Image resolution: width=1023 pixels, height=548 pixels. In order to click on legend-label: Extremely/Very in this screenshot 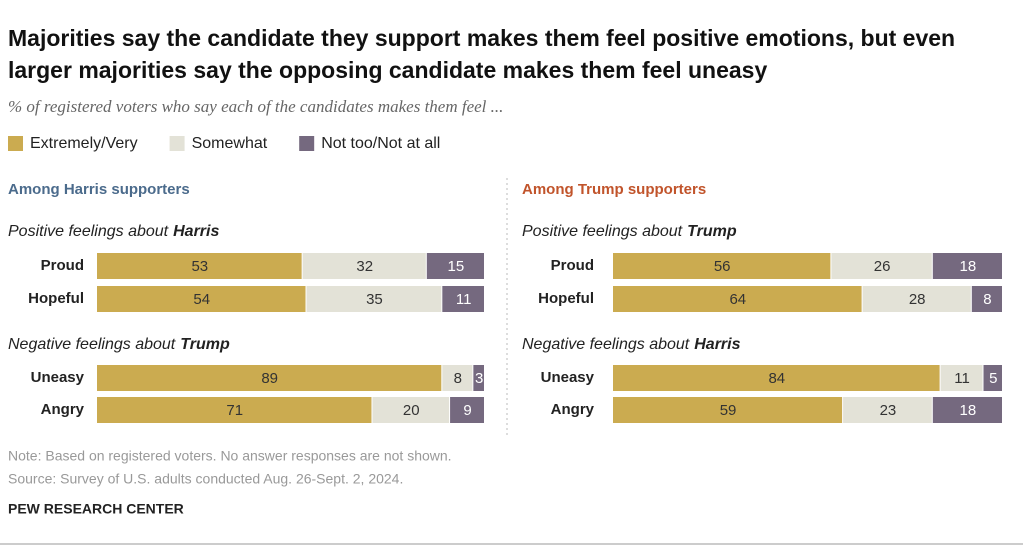, I will do `click(84, 143)`.